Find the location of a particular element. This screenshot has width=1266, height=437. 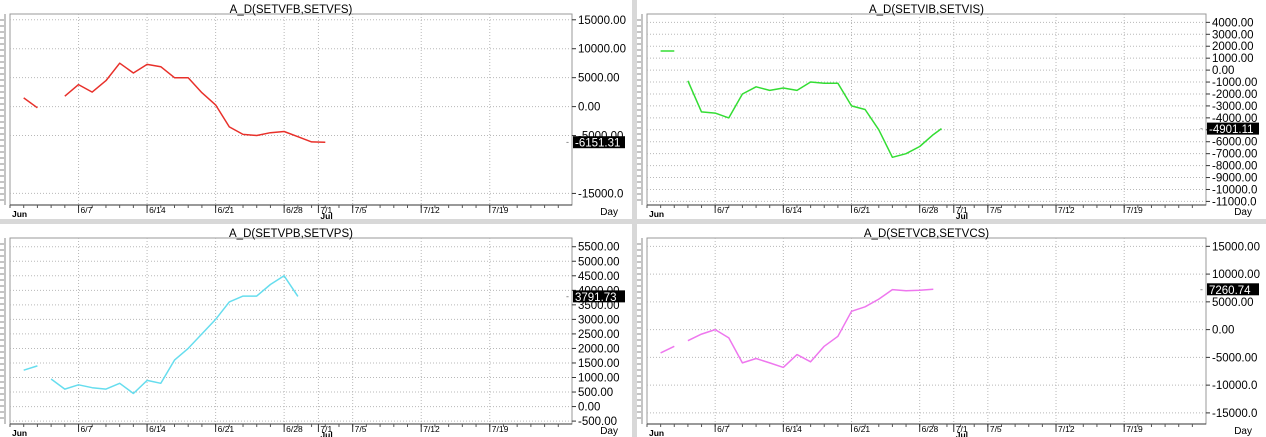

y-tick-label: -3000.00 is located at coordinates (1234, 107).